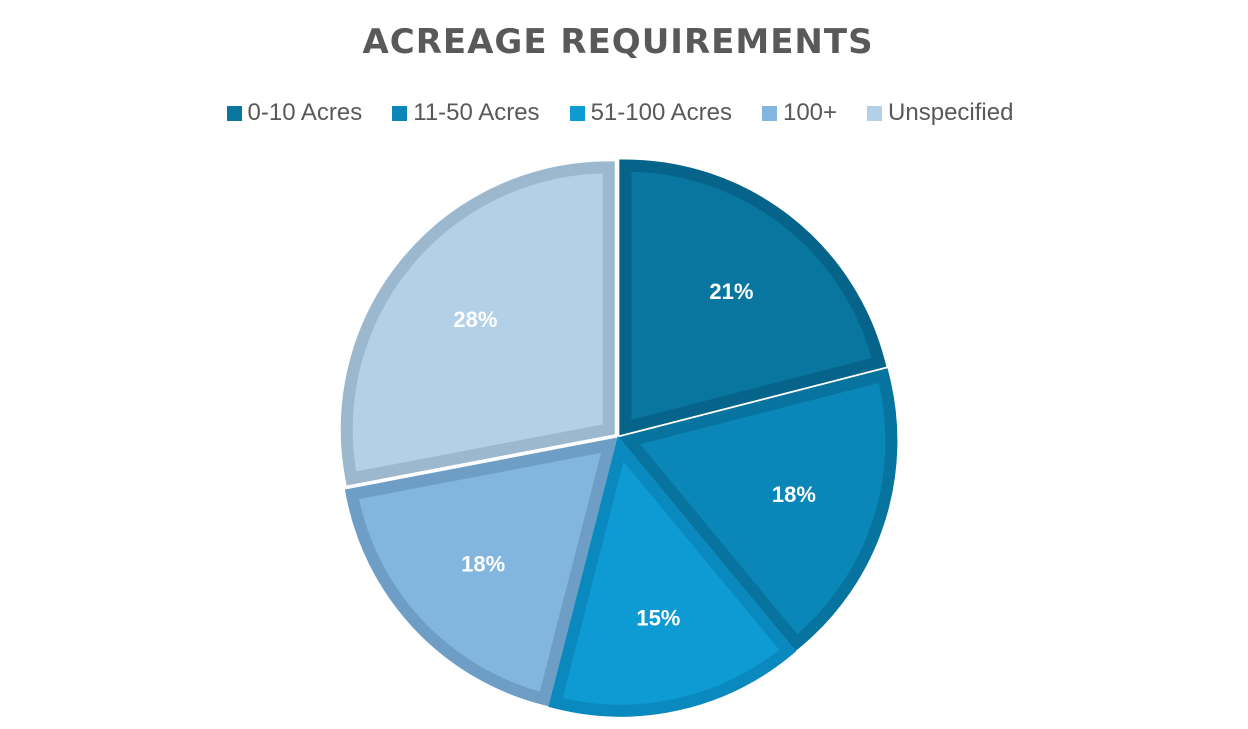 The height and width of the screenshot is (729, 1248). I want to click on data-label-11-50: 18%, so click(794, 494).